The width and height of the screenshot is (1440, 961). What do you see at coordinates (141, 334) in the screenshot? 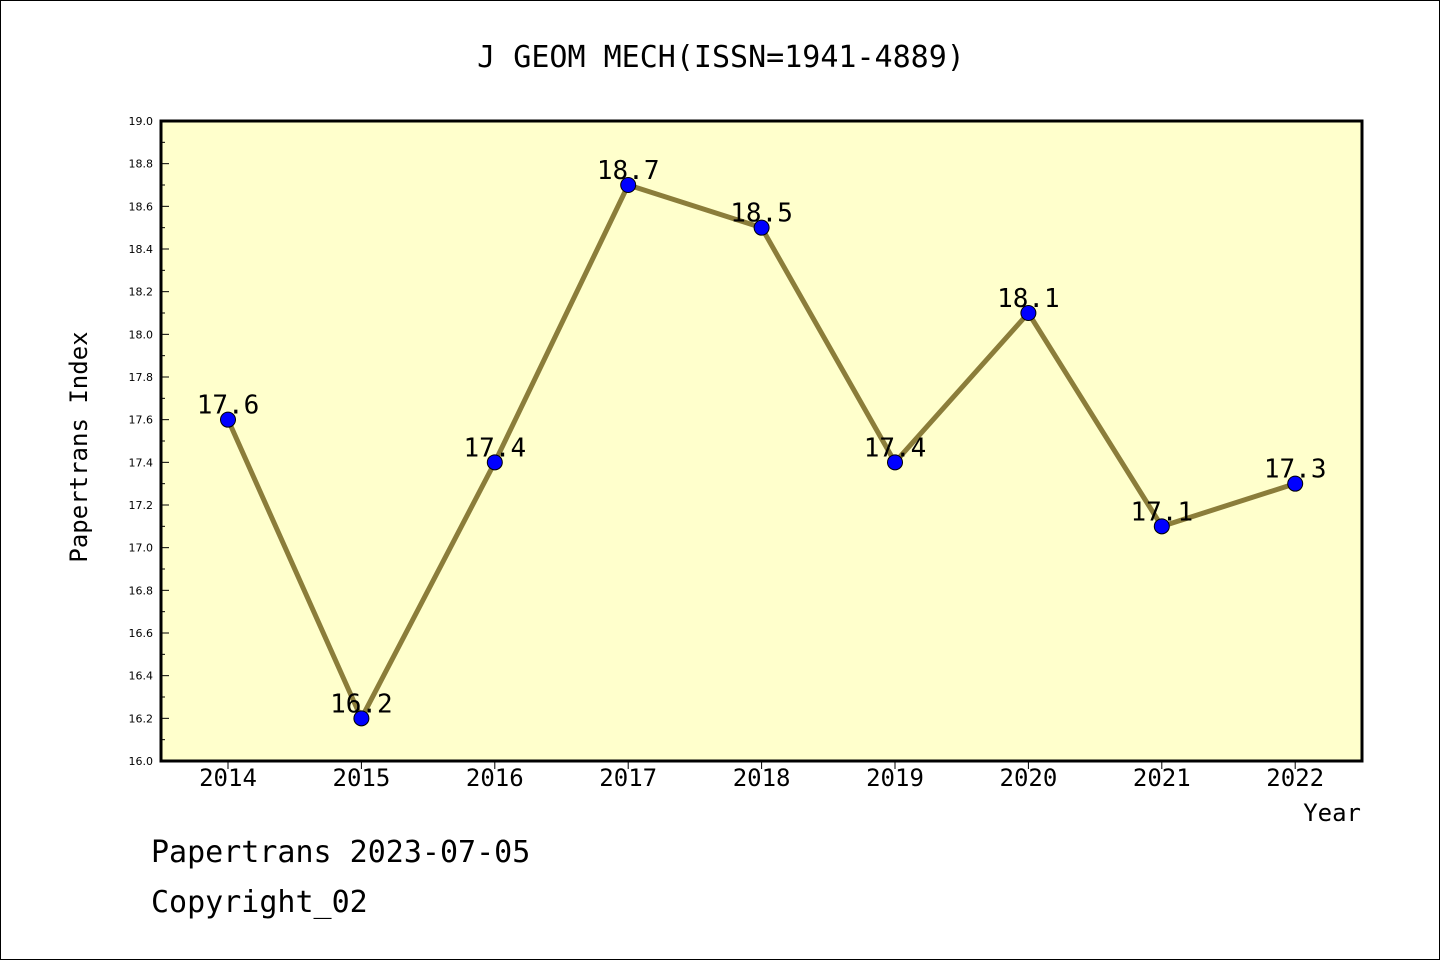
I see `y-tick-label: 18.0` at bounding box center [141, 334].